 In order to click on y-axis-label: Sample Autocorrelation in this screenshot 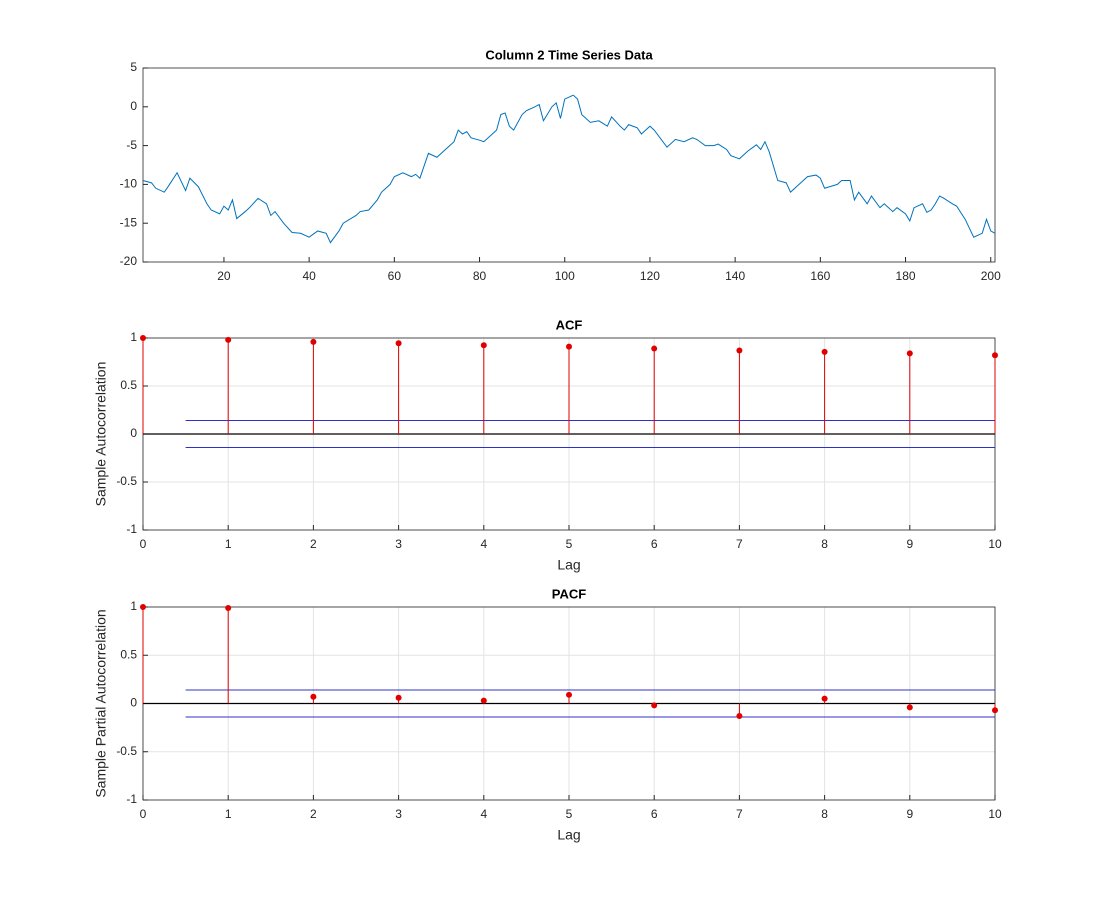, I will do `click(101, 434)`.